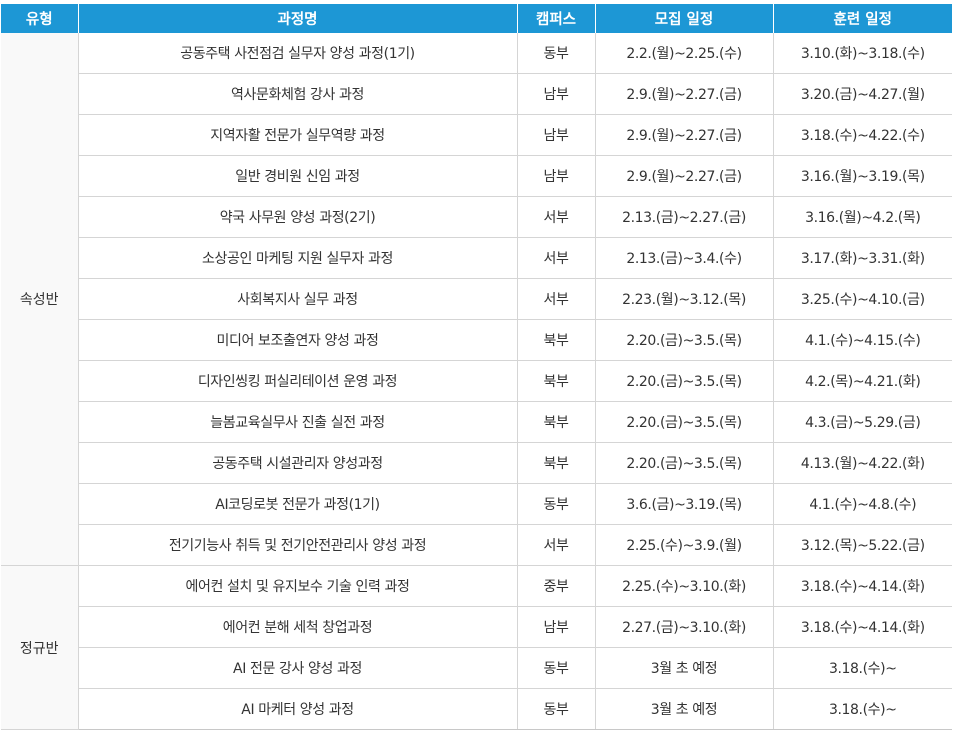 This screenshot has width=954, height=733. Describe the element at coordinates (862, 176) in the screenshot. I see `training-cell: 3.16.(월)~3.19.(목)` at that location.